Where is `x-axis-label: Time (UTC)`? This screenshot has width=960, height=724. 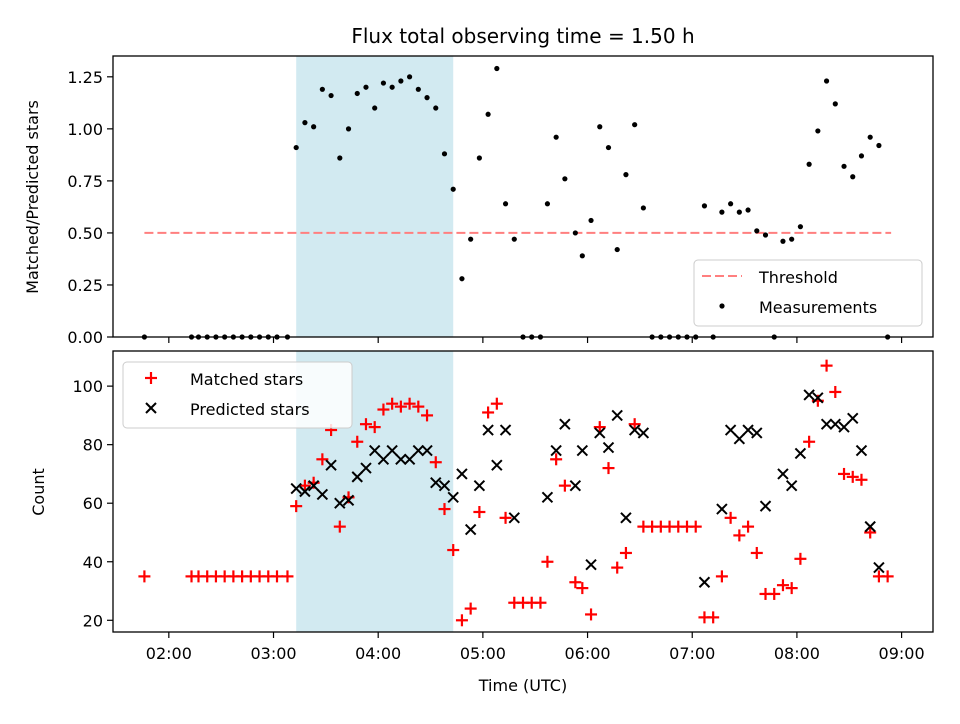 x-axis-label: Time (UTC) is located at coordinates (522, 685).